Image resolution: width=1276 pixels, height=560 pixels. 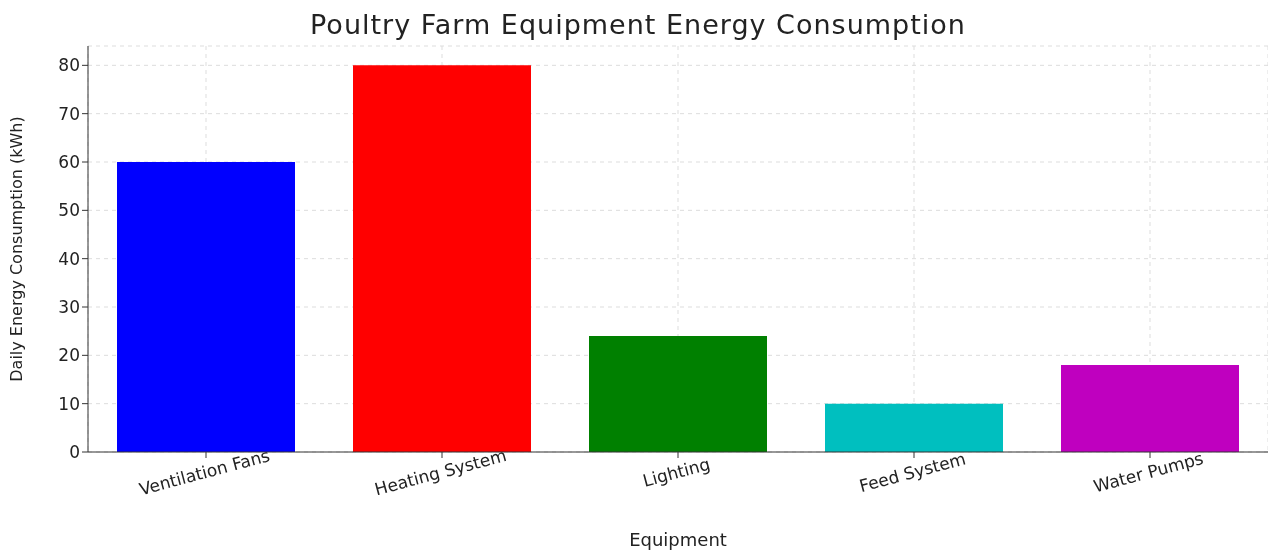 I want to click on y-tick-label: 80, so click(x=69, y=65).